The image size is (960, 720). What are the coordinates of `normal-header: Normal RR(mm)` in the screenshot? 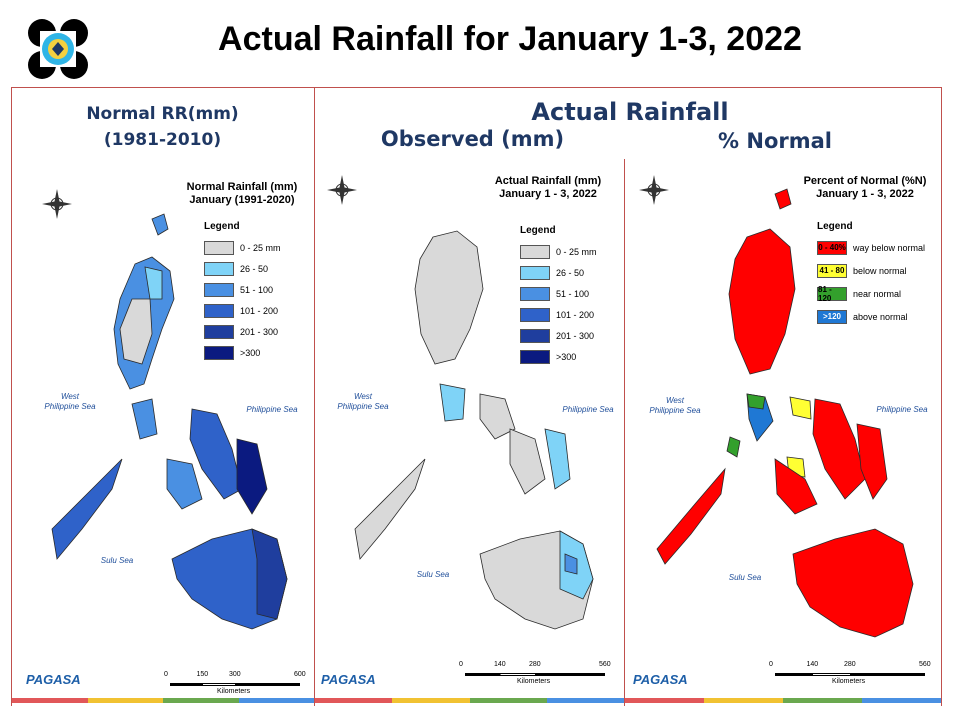 It's located at (162, 114).